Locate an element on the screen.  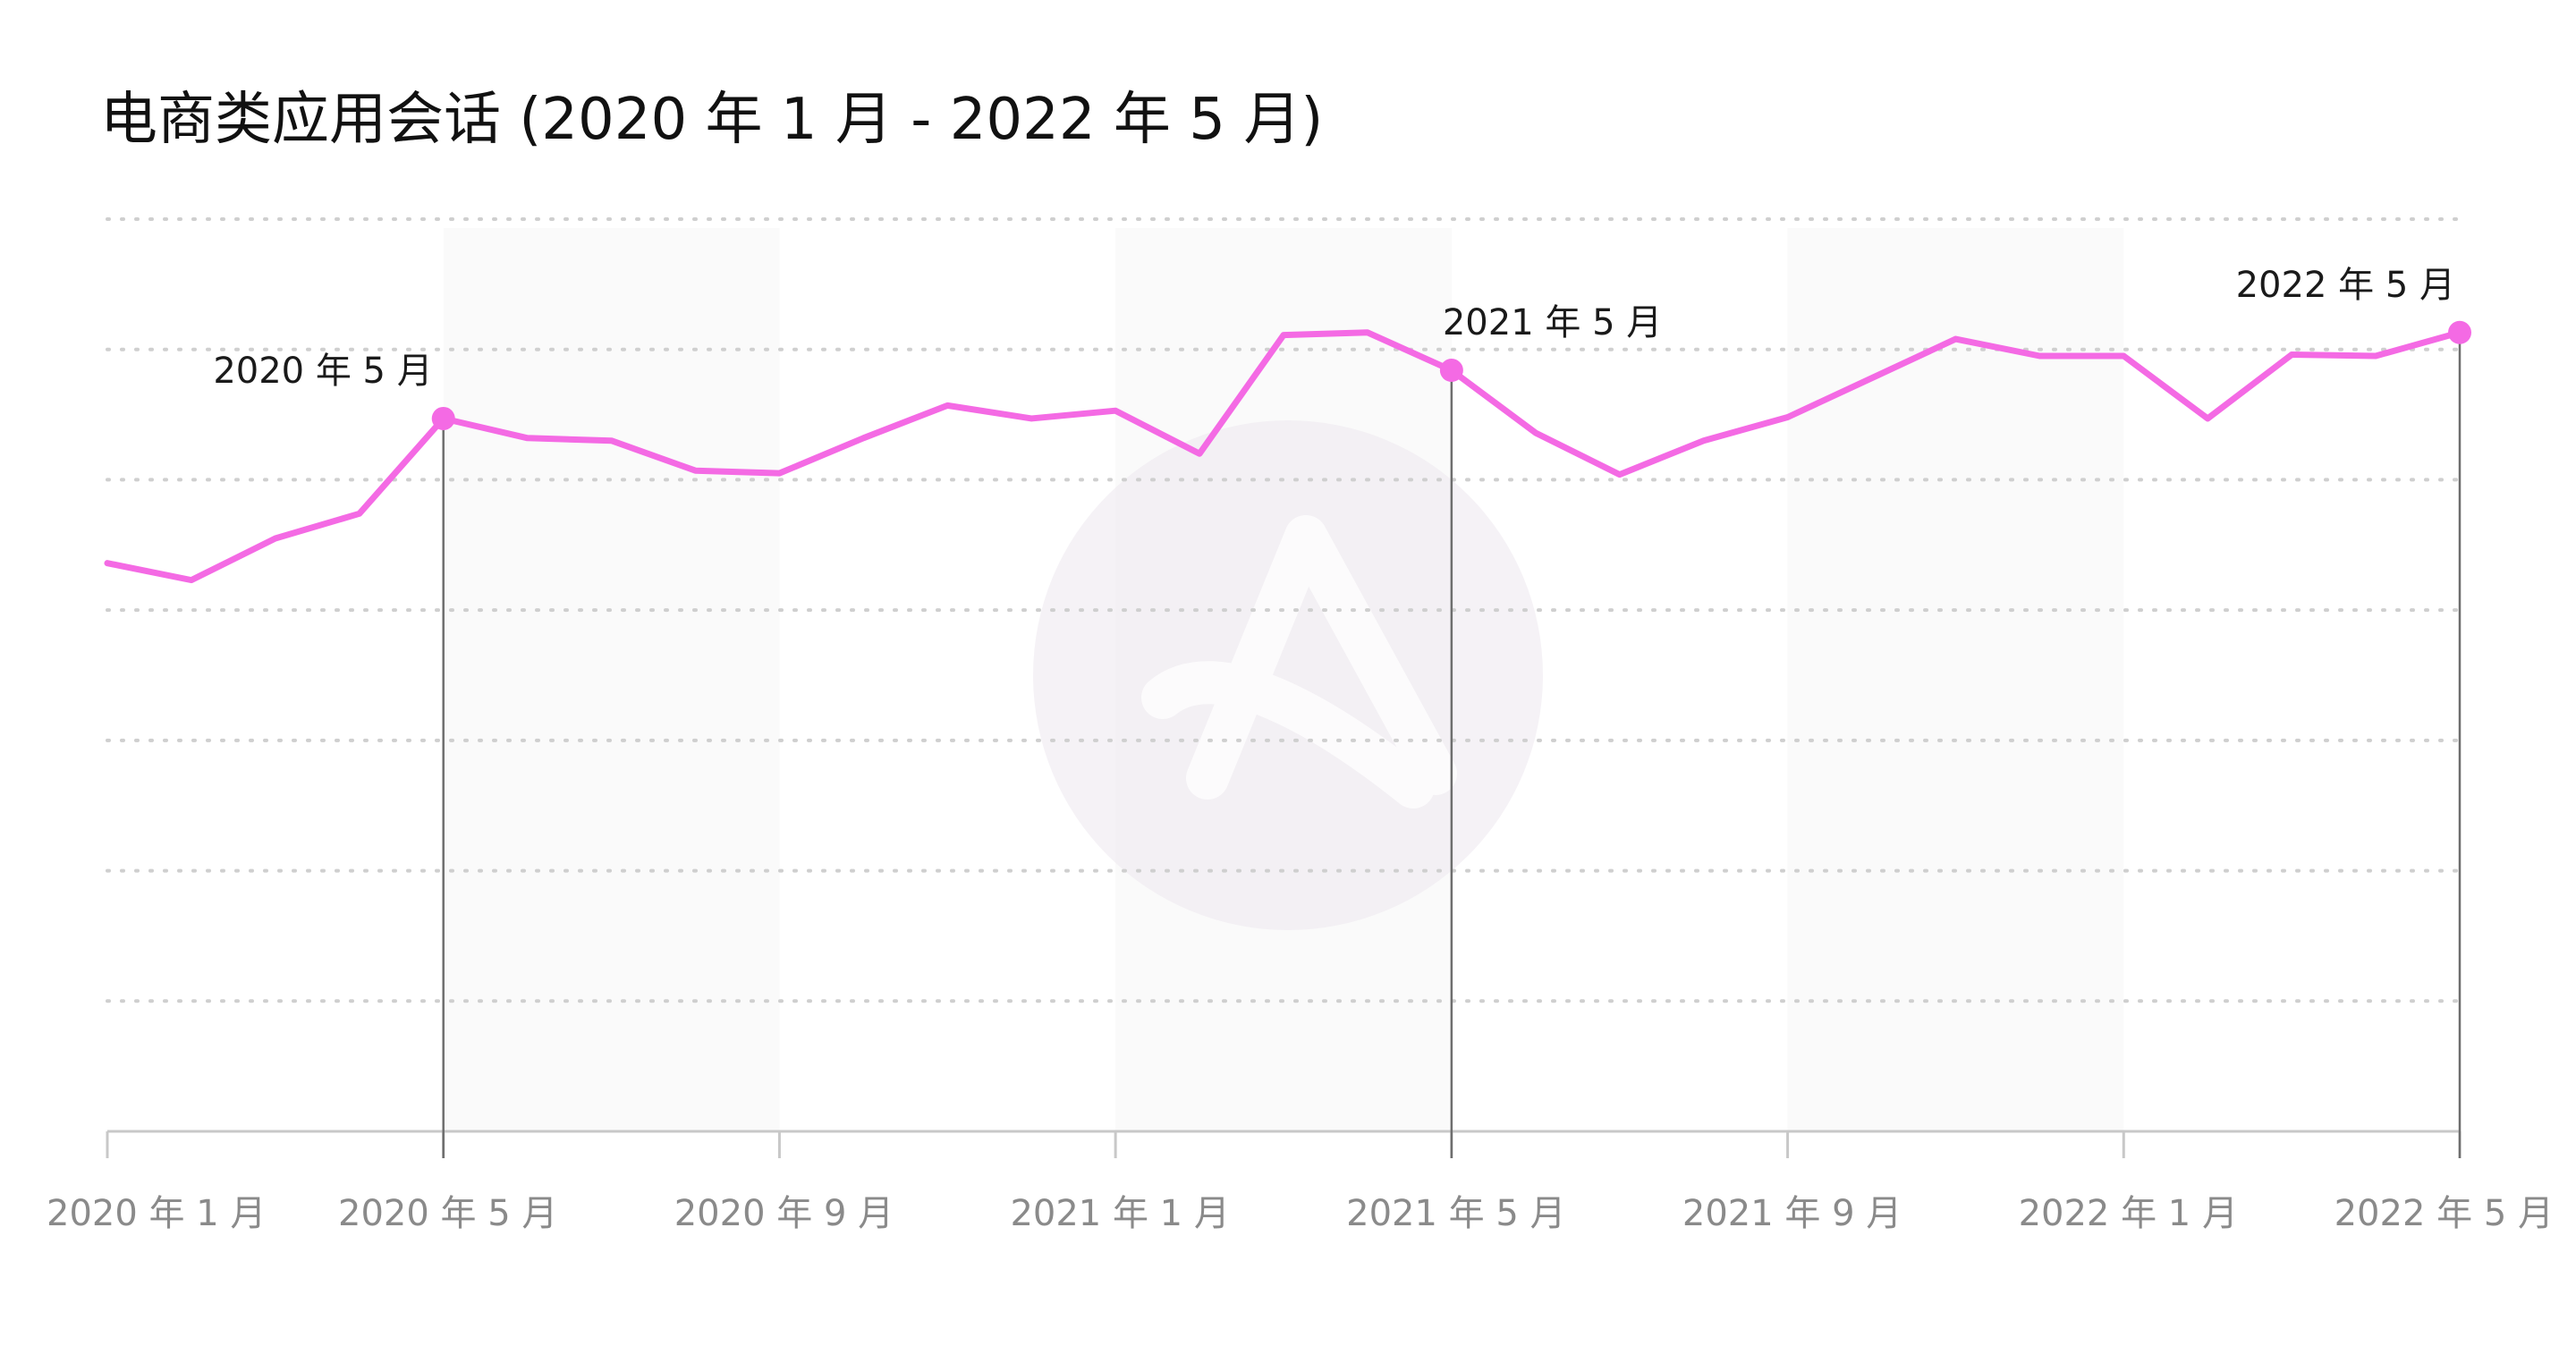
highlight-point-label: 2021 年 5 月 is located at coordinates (1552, 322).